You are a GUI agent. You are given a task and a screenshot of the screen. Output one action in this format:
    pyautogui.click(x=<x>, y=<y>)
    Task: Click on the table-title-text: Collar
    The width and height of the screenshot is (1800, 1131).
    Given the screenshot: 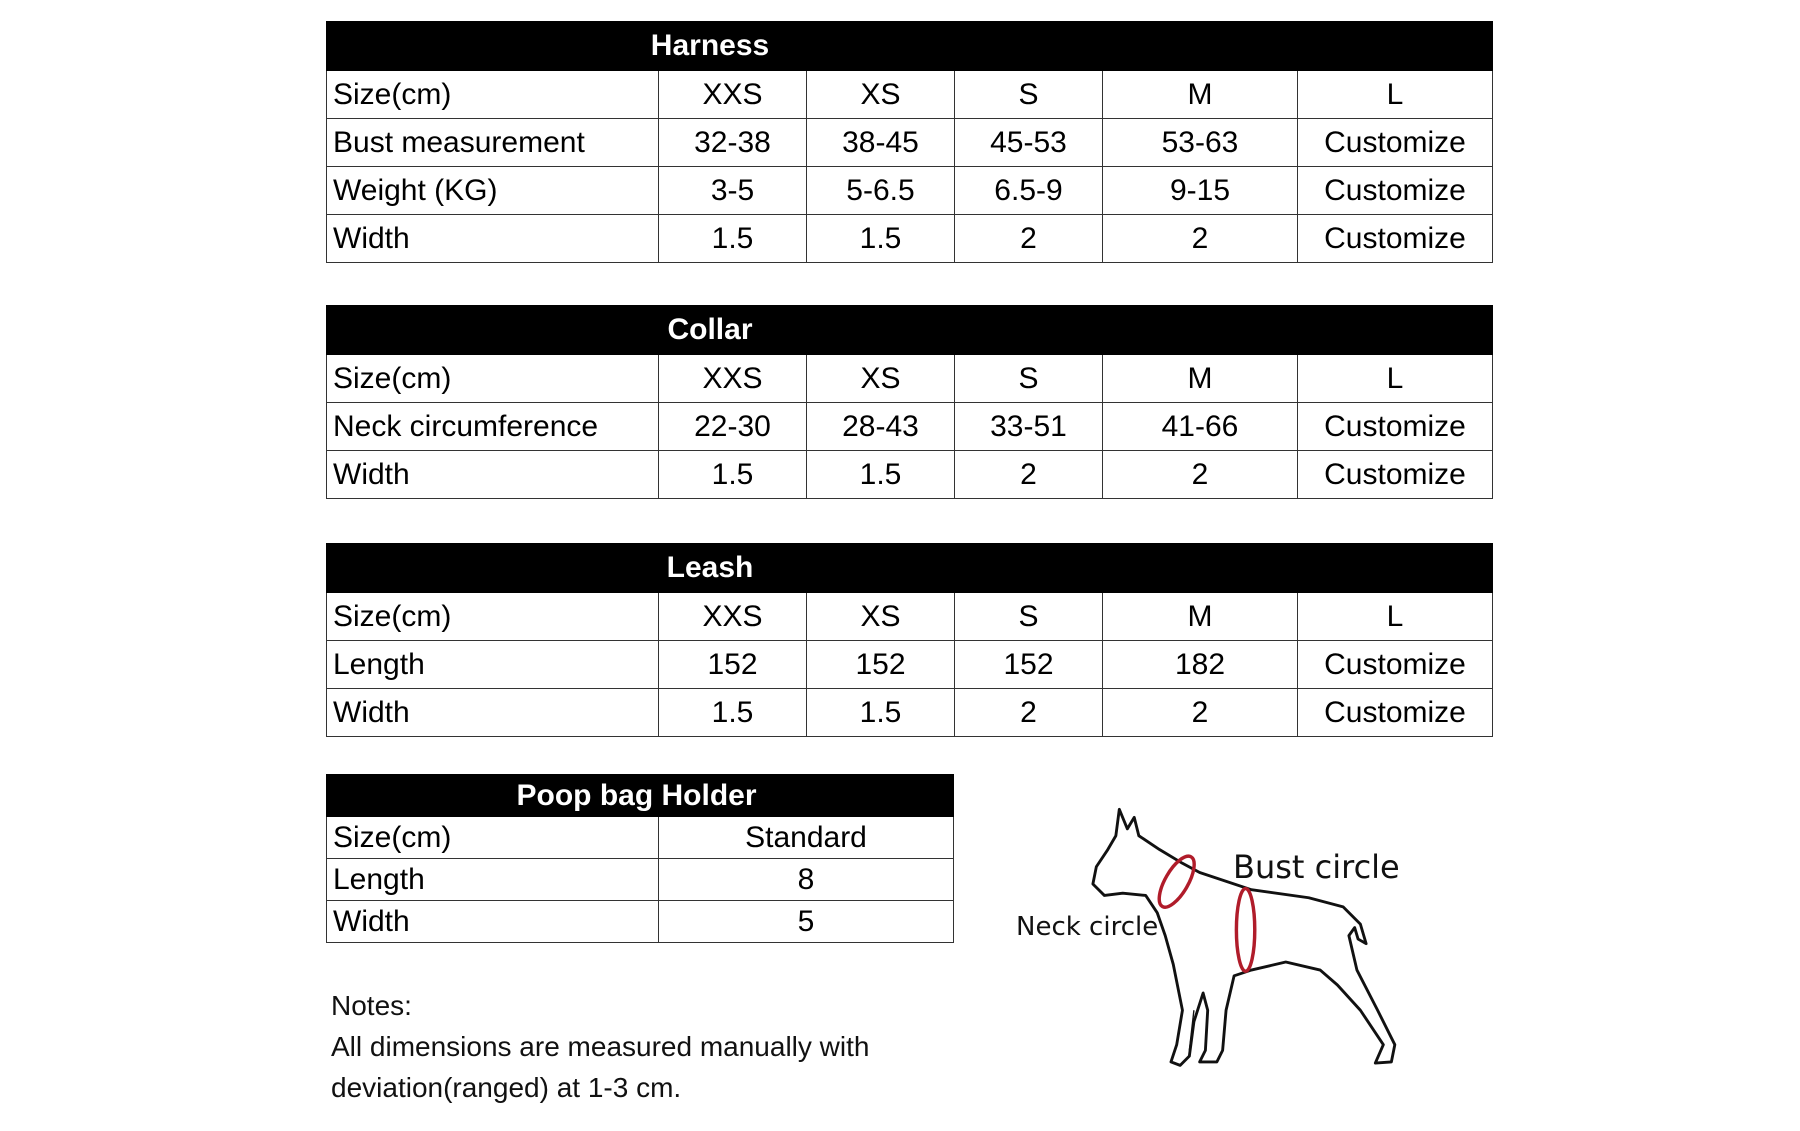 What is the action you would take?
    pyautogui.click(x=710, y=329)
    